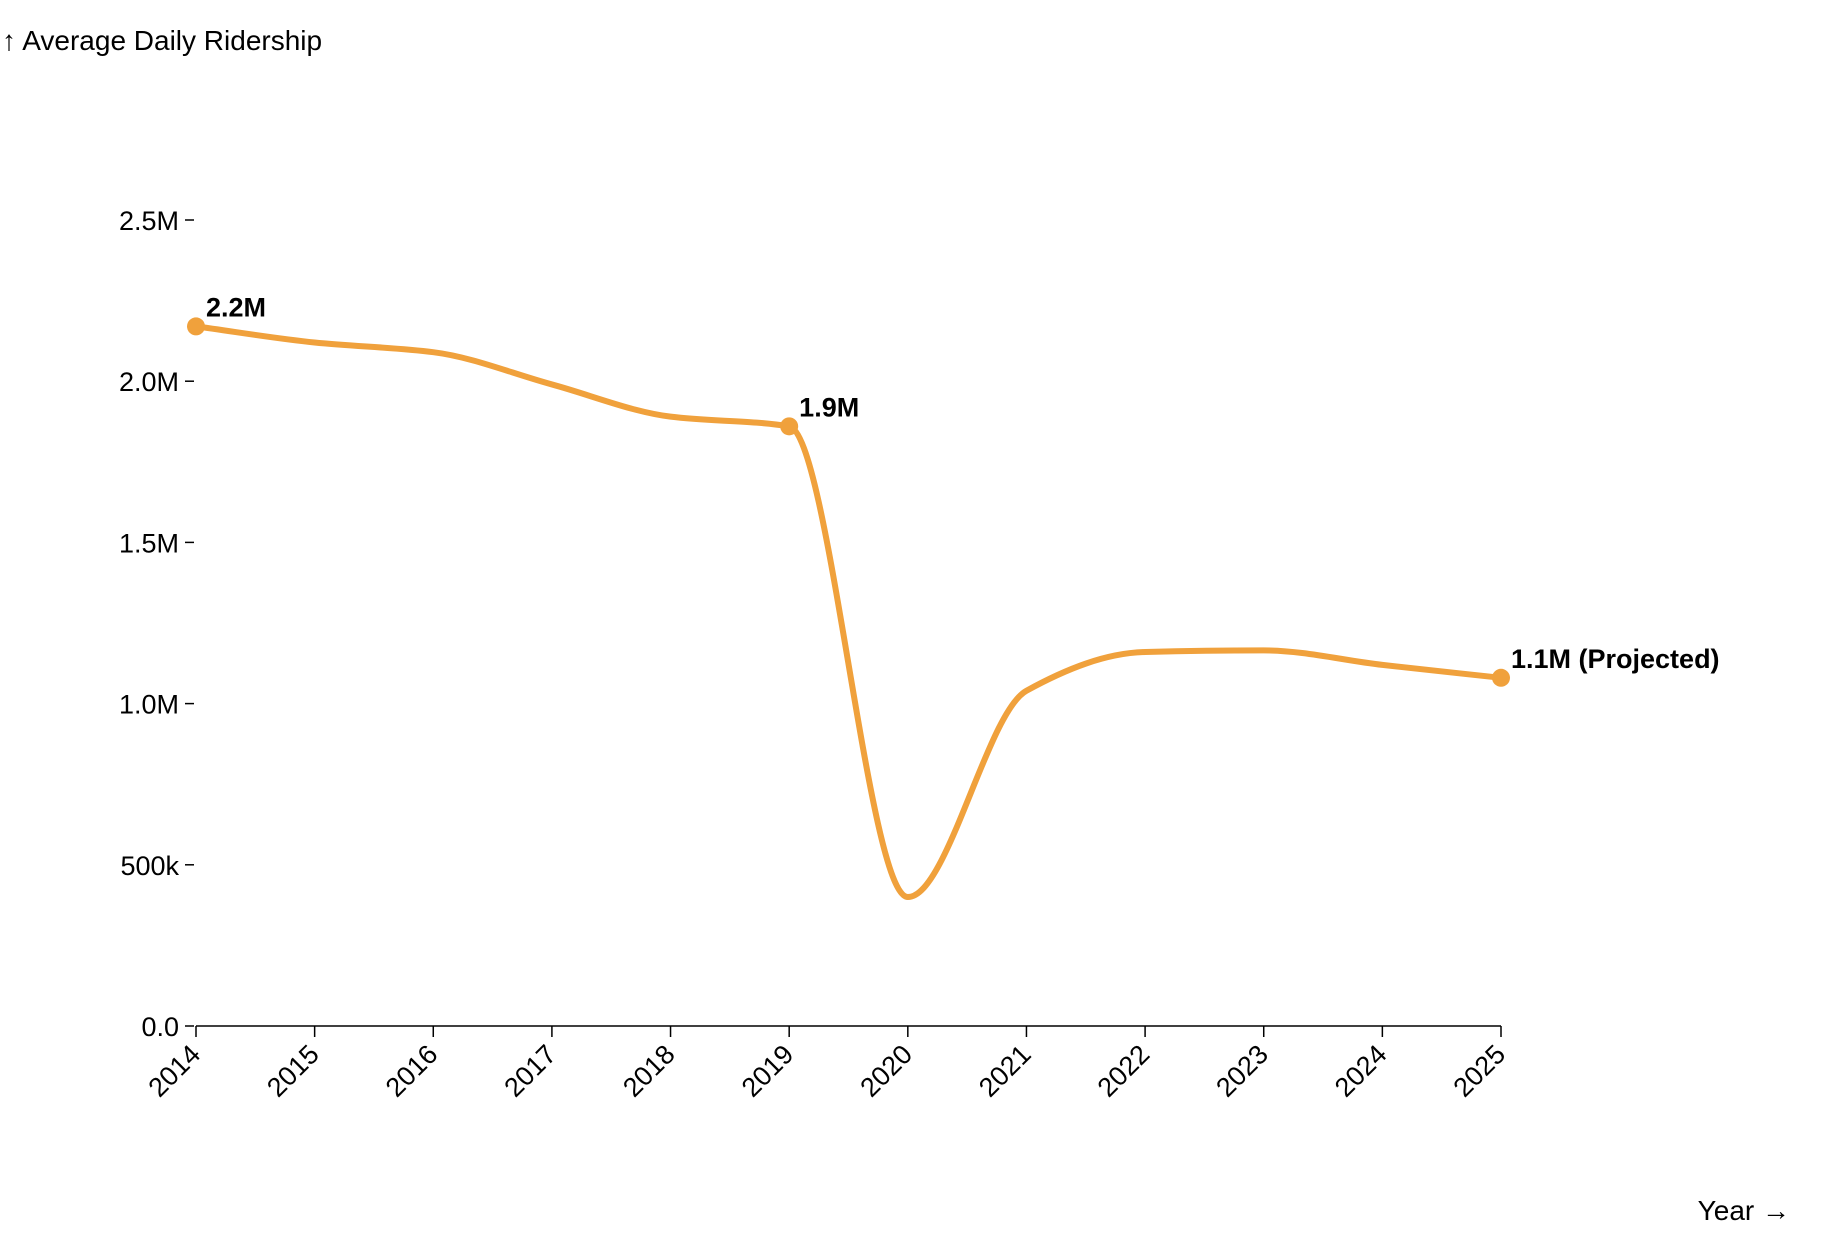  What do you see at coordinates (1501, 677) in the screenshot?
I see `data-point-2025` at bounding box center [1501, 677].